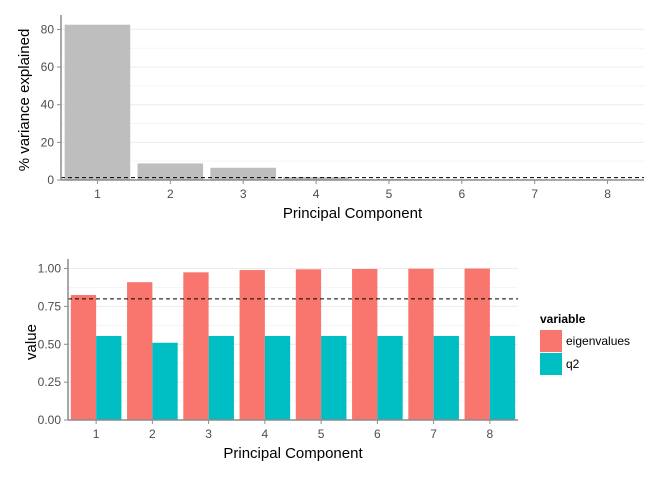  I want to click on p2-x-tick-label: 2, so click(152, 434).